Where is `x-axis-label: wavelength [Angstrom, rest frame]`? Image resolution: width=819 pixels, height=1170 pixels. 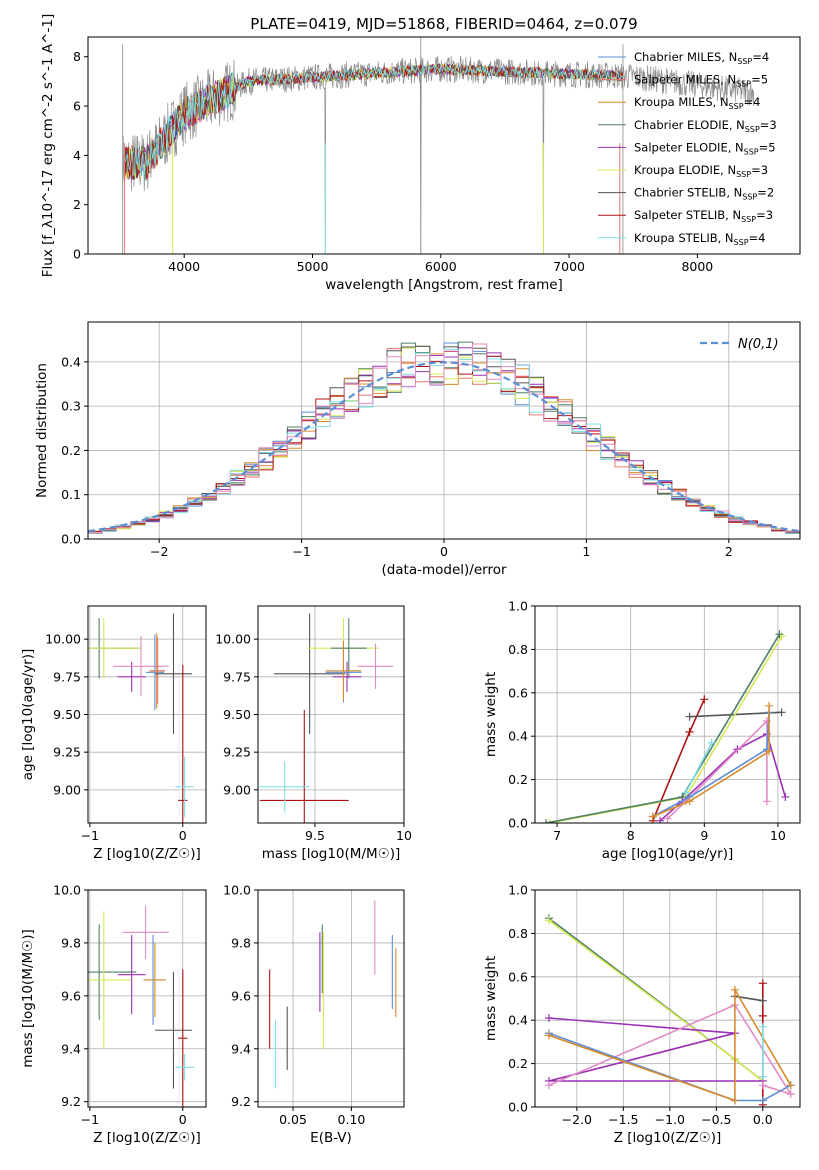 x-axis-label: wavelength [Angstrom, rest frame] is located at coordinates (444, 285).